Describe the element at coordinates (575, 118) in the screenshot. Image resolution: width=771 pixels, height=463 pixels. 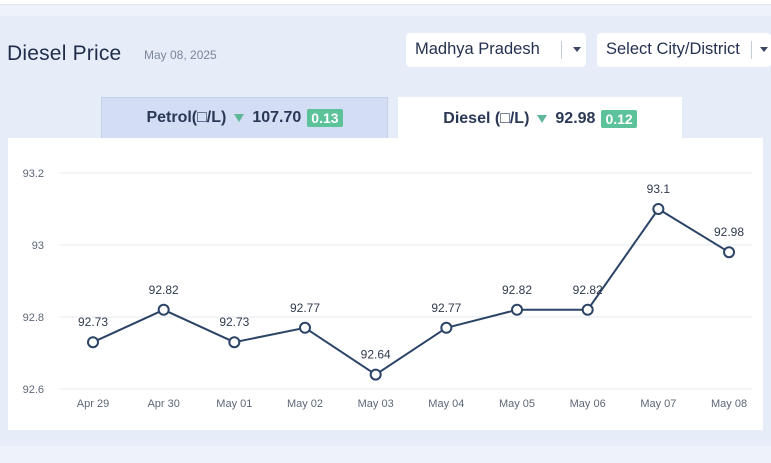
I see `tab-diesel-price: 92.98` at that location.